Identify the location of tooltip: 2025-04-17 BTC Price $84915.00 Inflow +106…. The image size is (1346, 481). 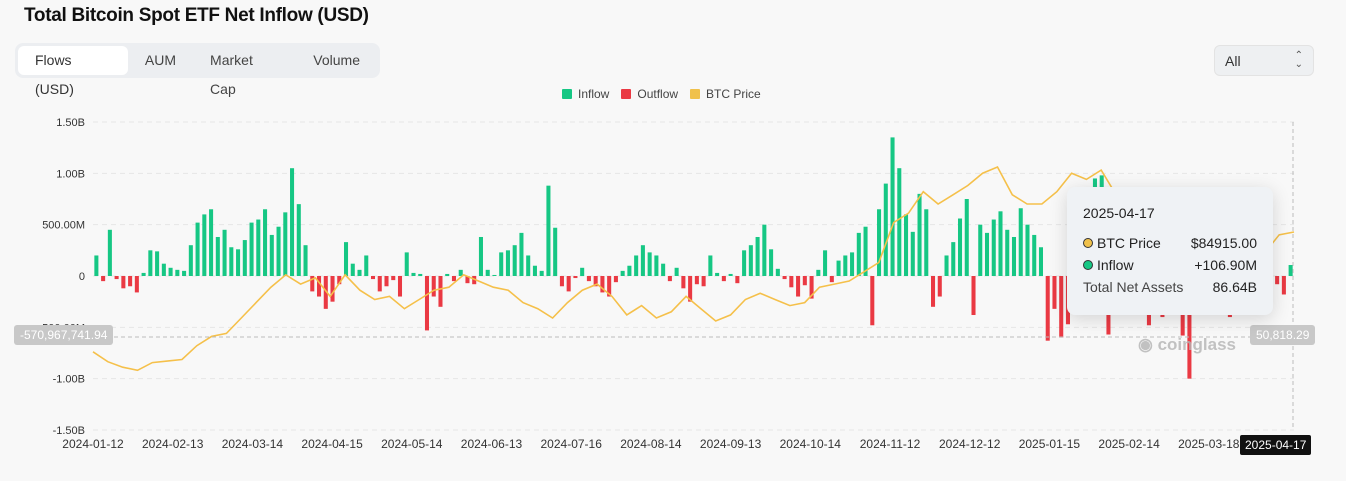
(1170, 251).